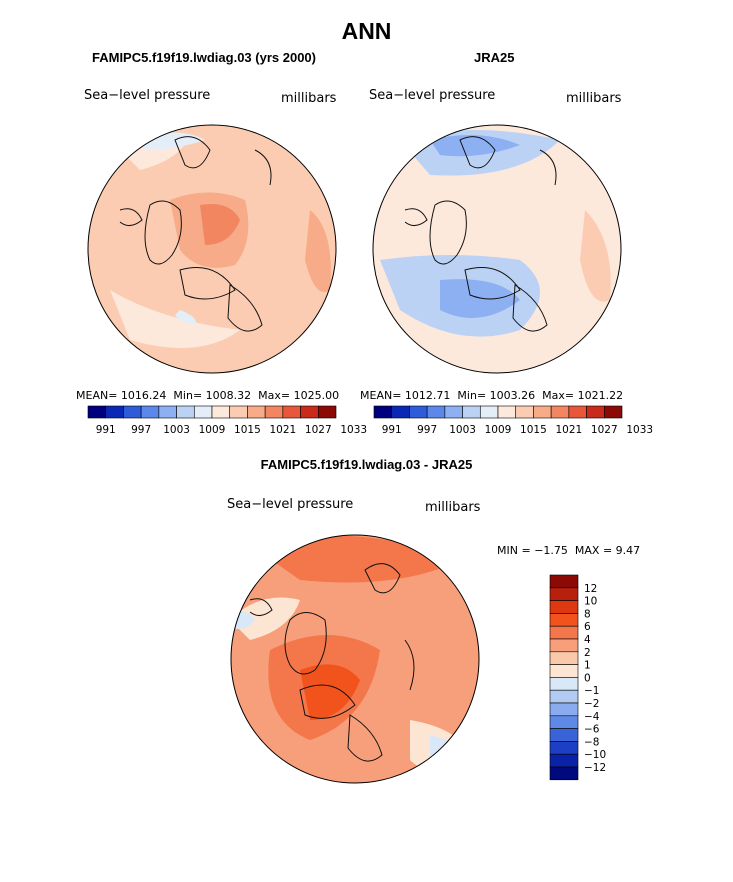 The height and width of the screenshot is (882, 733). Describe the element at coordinates (587, 653) in the screenshot. I see `diff-colorbar-tick-label: 2` at that location.